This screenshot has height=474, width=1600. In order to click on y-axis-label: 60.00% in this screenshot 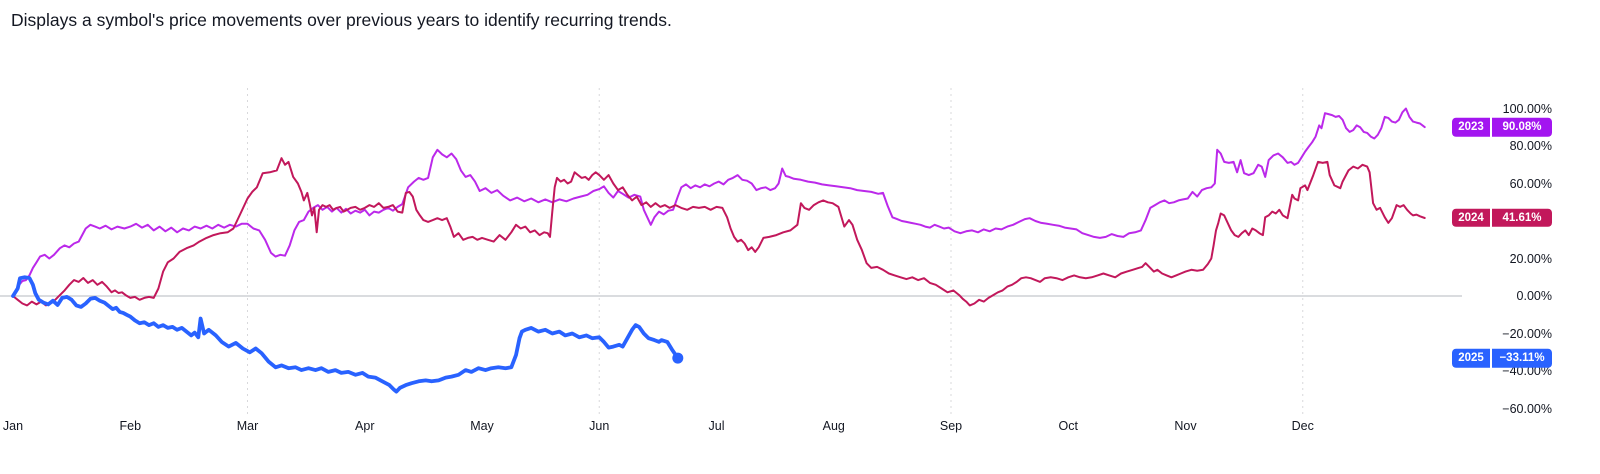, I will do `click(1530, 183)`.